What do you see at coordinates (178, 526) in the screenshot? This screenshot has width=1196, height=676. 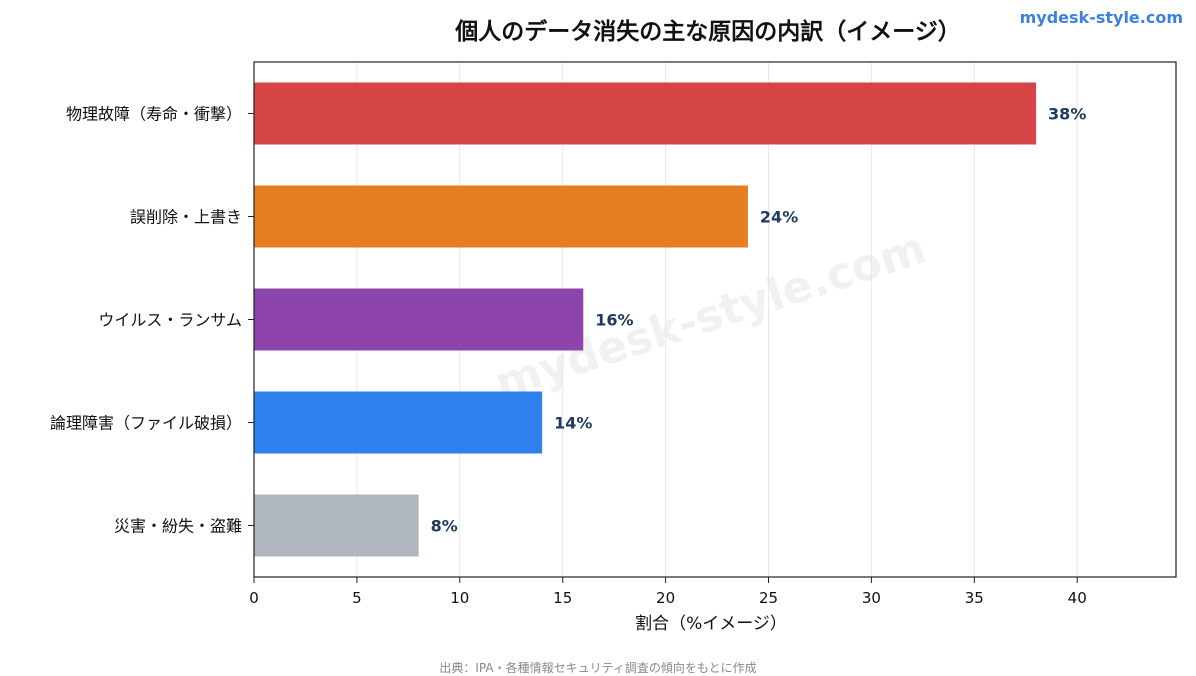 I see `category-label: 災害・紛失・盗難` at bounding box center [178, 526].